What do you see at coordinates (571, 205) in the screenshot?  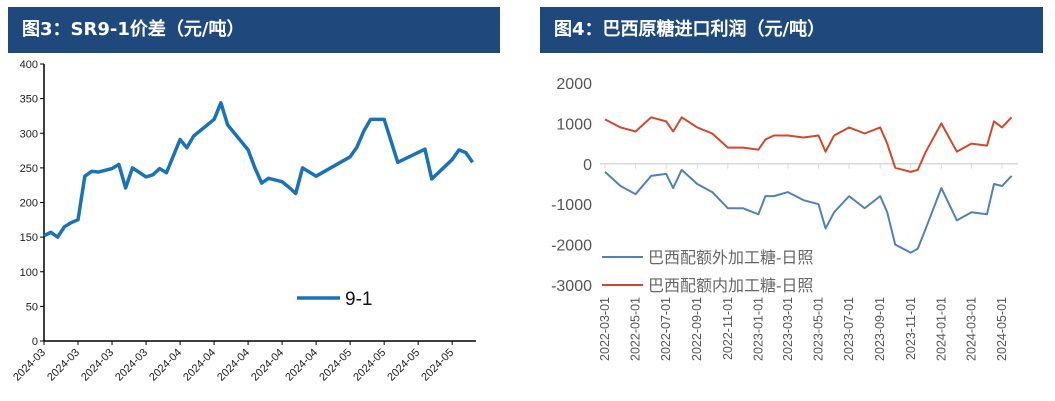 I see `chart4-y-tick-label: -1000` at bounding box center [571, 205].